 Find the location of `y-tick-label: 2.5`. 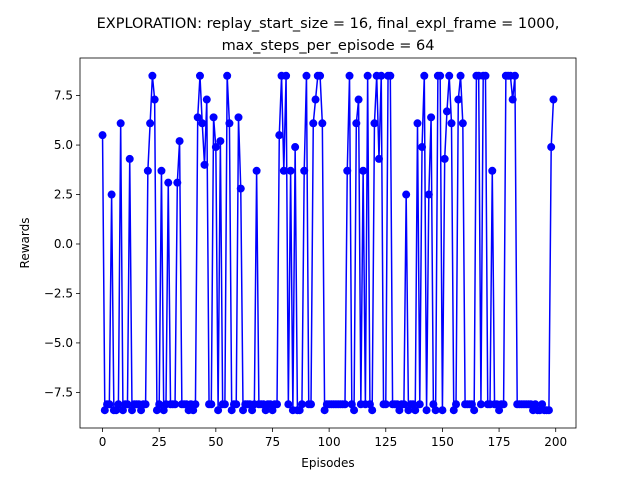

y-tick-label: 2.5 is located at coordinates (63, 195).